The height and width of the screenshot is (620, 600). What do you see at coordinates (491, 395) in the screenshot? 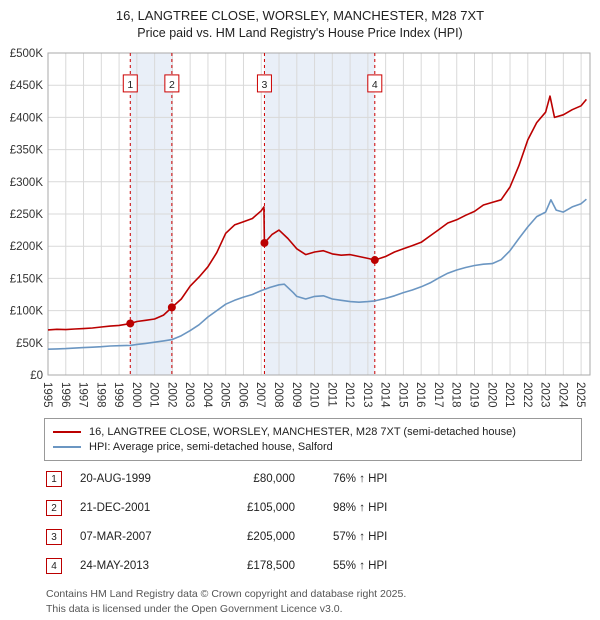
I see `svg-text: 2020` at bounding box center [491, 395].